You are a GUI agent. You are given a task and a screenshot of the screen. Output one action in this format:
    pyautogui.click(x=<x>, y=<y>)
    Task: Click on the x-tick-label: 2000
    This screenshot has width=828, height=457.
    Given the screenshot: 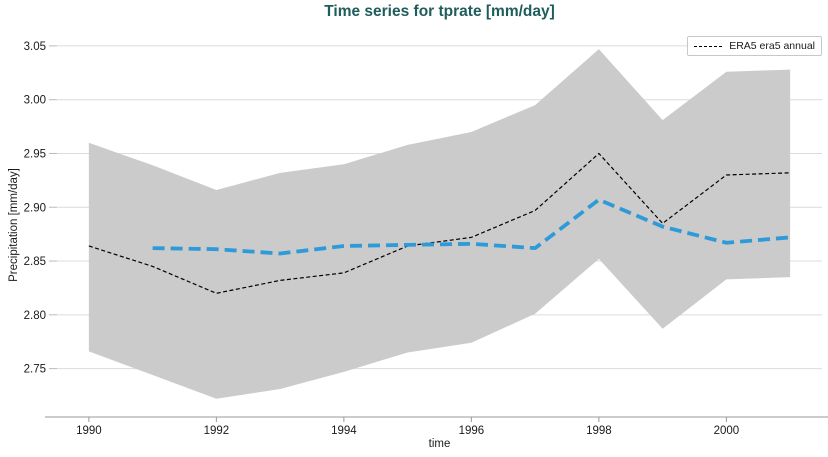 What is the action you would take?
    pyautogui.click(x=727, y=431)
    